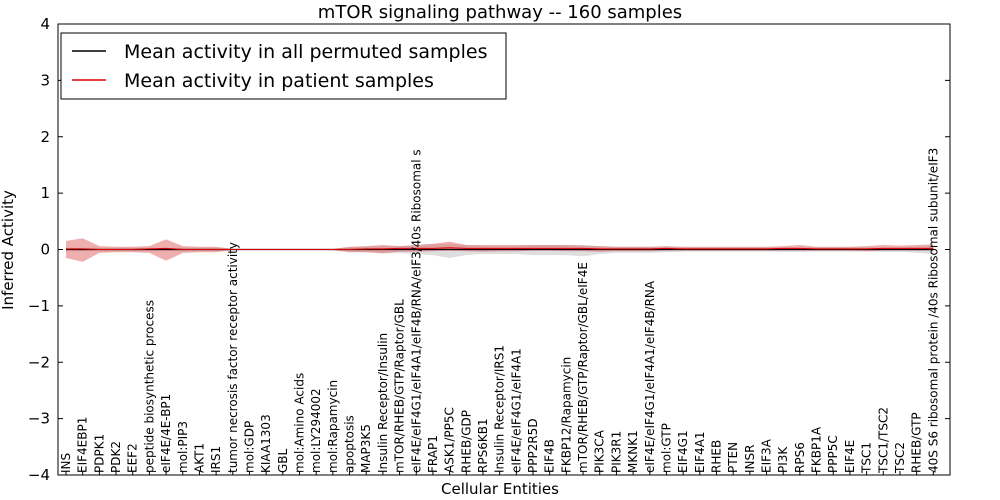 The image size is (1000, 500). Describe the element at coordinates (216, 459) in the screenshot. I see `x-tick-label: IRS1` at that location.